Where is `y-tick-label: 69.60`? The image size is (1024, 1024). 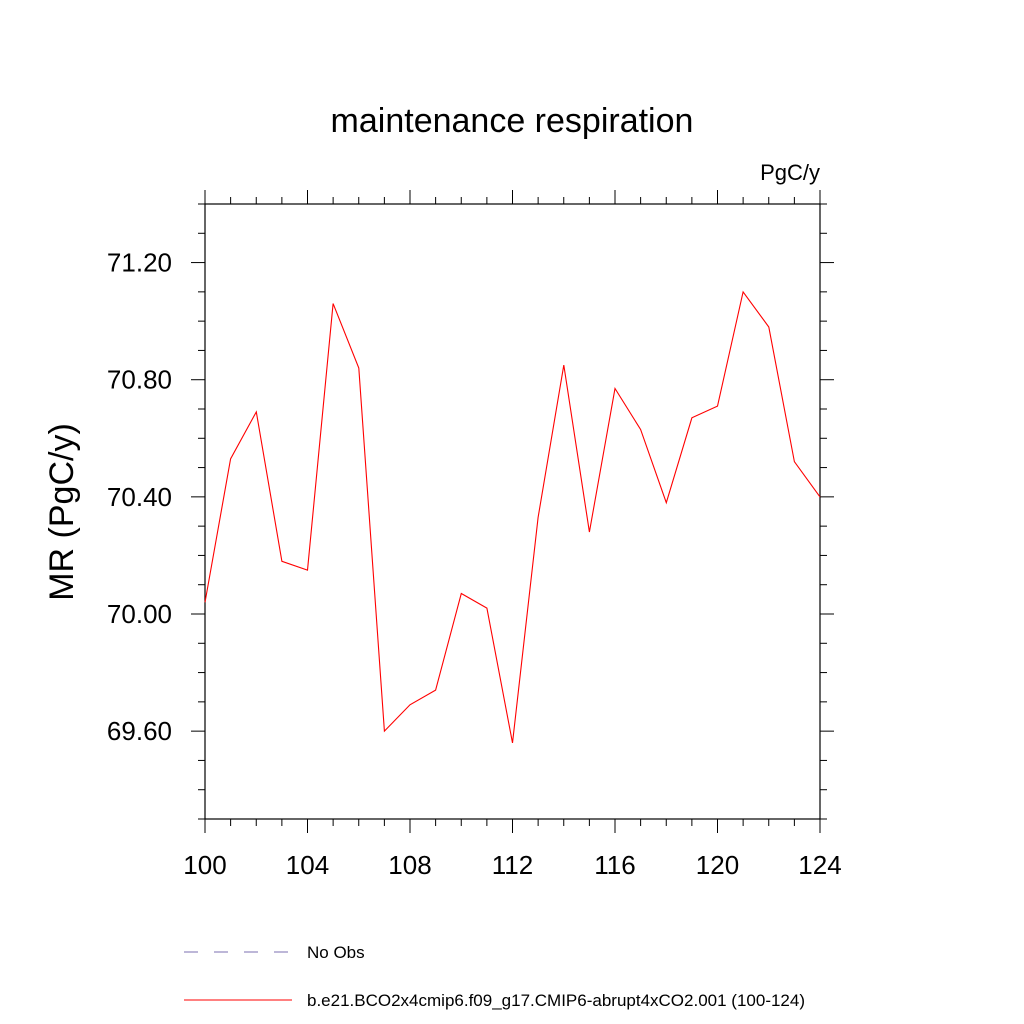 y-tick-label: 69.60 is located at coordinates (139, 731).